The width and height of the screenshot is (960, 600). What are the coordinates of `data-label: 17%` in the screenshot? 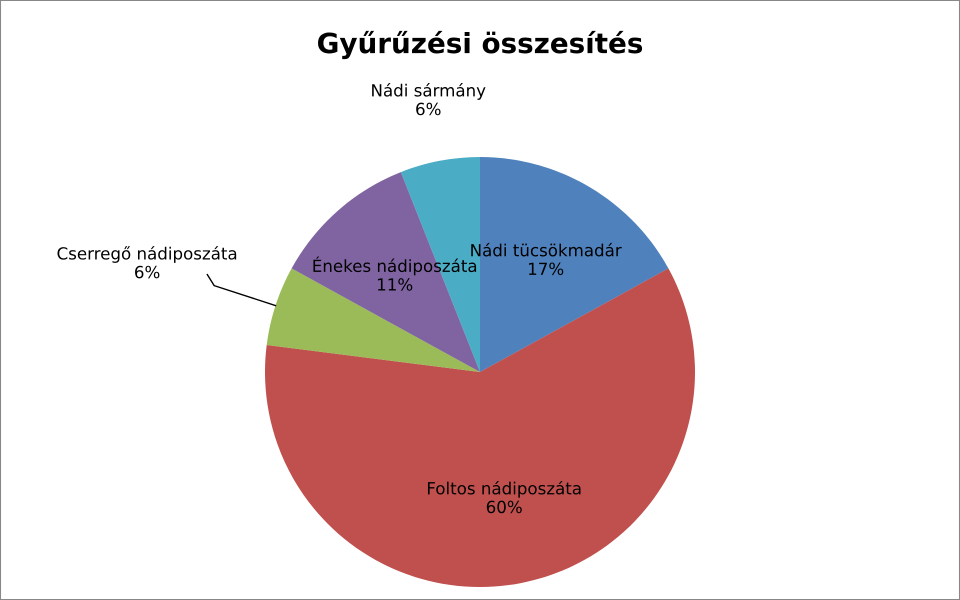 It's located at (546, 269).